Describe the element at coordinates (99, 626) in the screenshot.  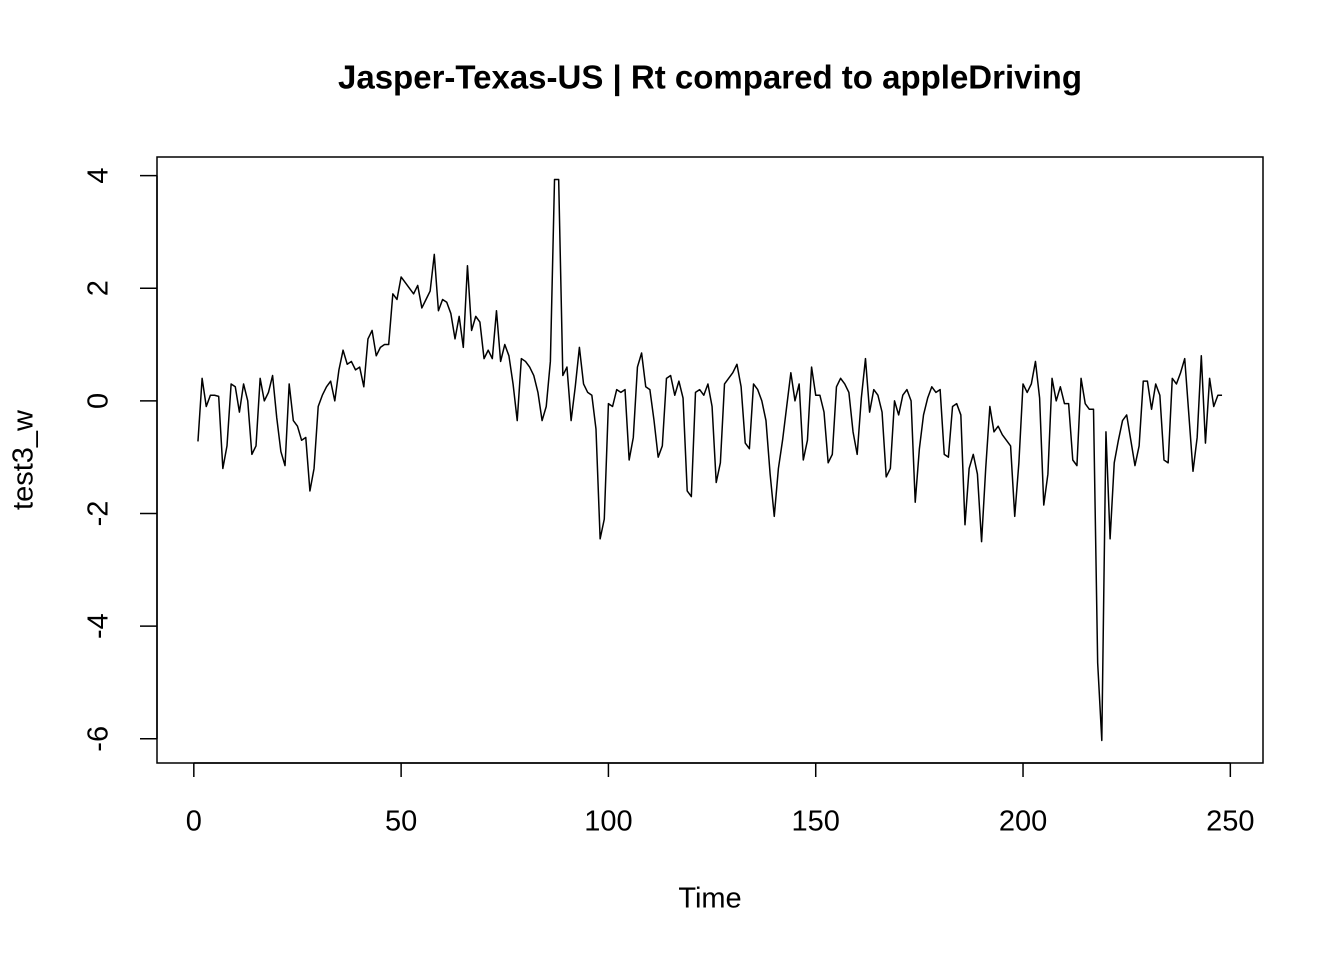
I see `y-tick-label: -4` at that location.